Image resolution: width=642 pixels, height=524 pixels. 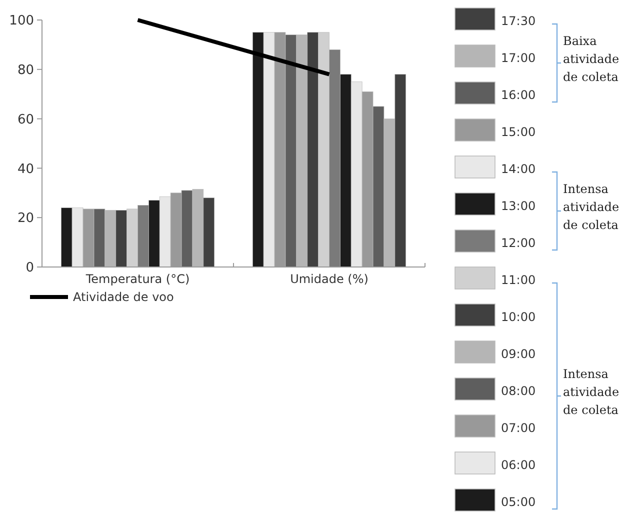 What do you see at coordinates (518, 465) in the screenshot?
I see `legend-label: 06:00` at bounding box center [518, 465].